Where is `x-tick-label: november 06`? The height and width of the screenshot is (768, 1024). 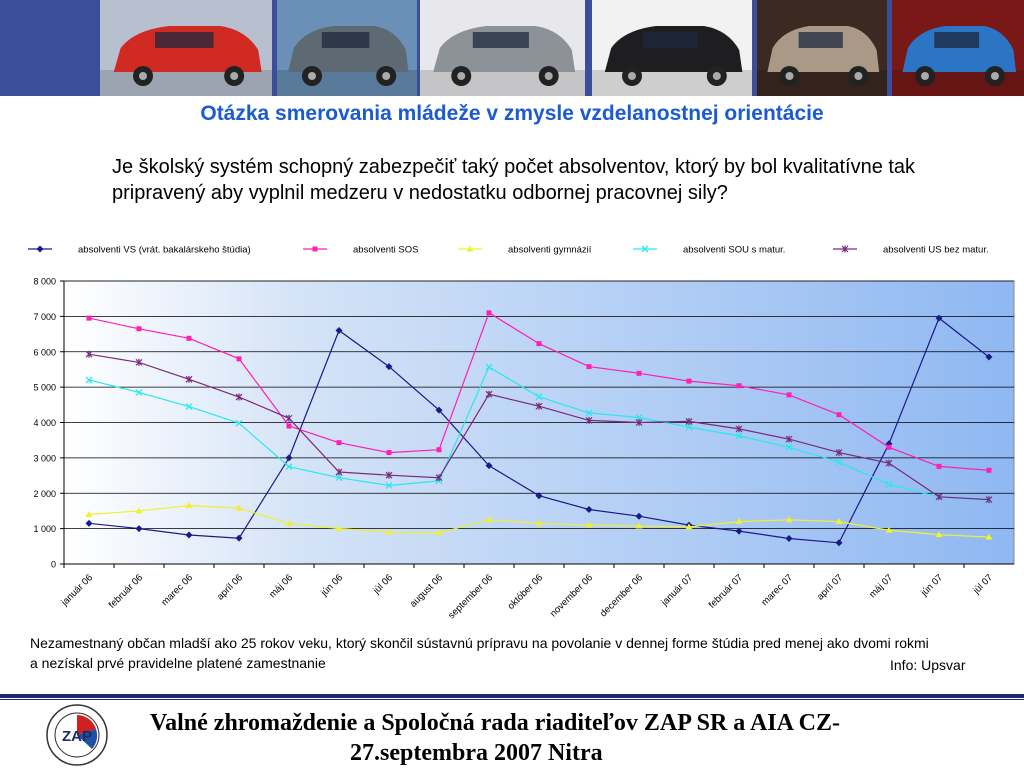
x-tick-label: november 06 is located at coordinates (571, 595).